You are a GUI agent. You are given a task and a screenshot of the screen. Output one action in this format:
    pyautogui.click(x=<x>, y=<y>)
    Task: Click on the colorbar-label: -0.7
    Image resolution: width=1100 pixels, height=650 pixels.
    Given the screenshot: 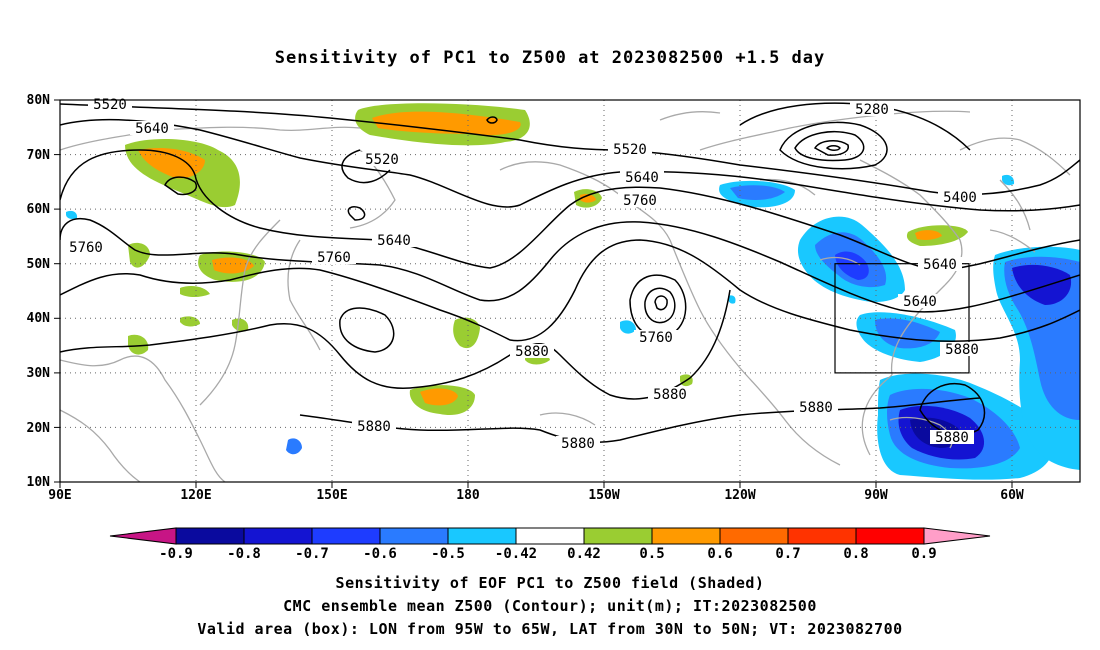 What is the action you would take?
    pyautogui.click(x=312, y=554)
    